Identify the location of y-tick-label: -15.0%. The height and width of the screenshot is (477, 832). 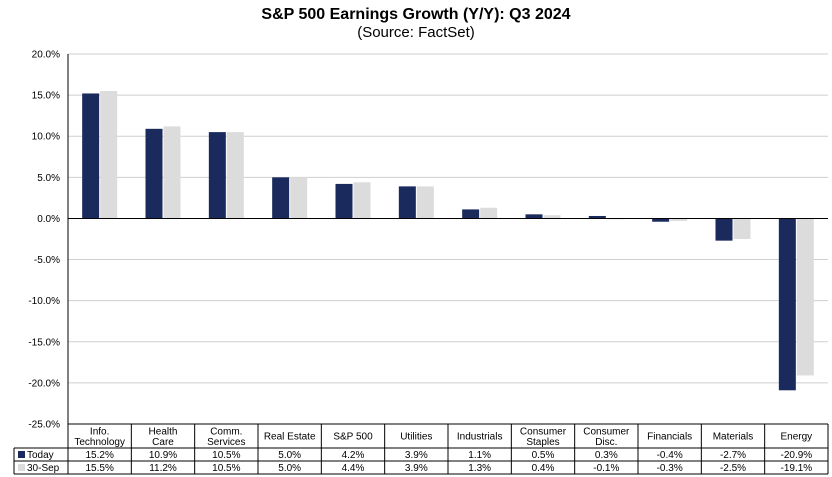
(44, 342).